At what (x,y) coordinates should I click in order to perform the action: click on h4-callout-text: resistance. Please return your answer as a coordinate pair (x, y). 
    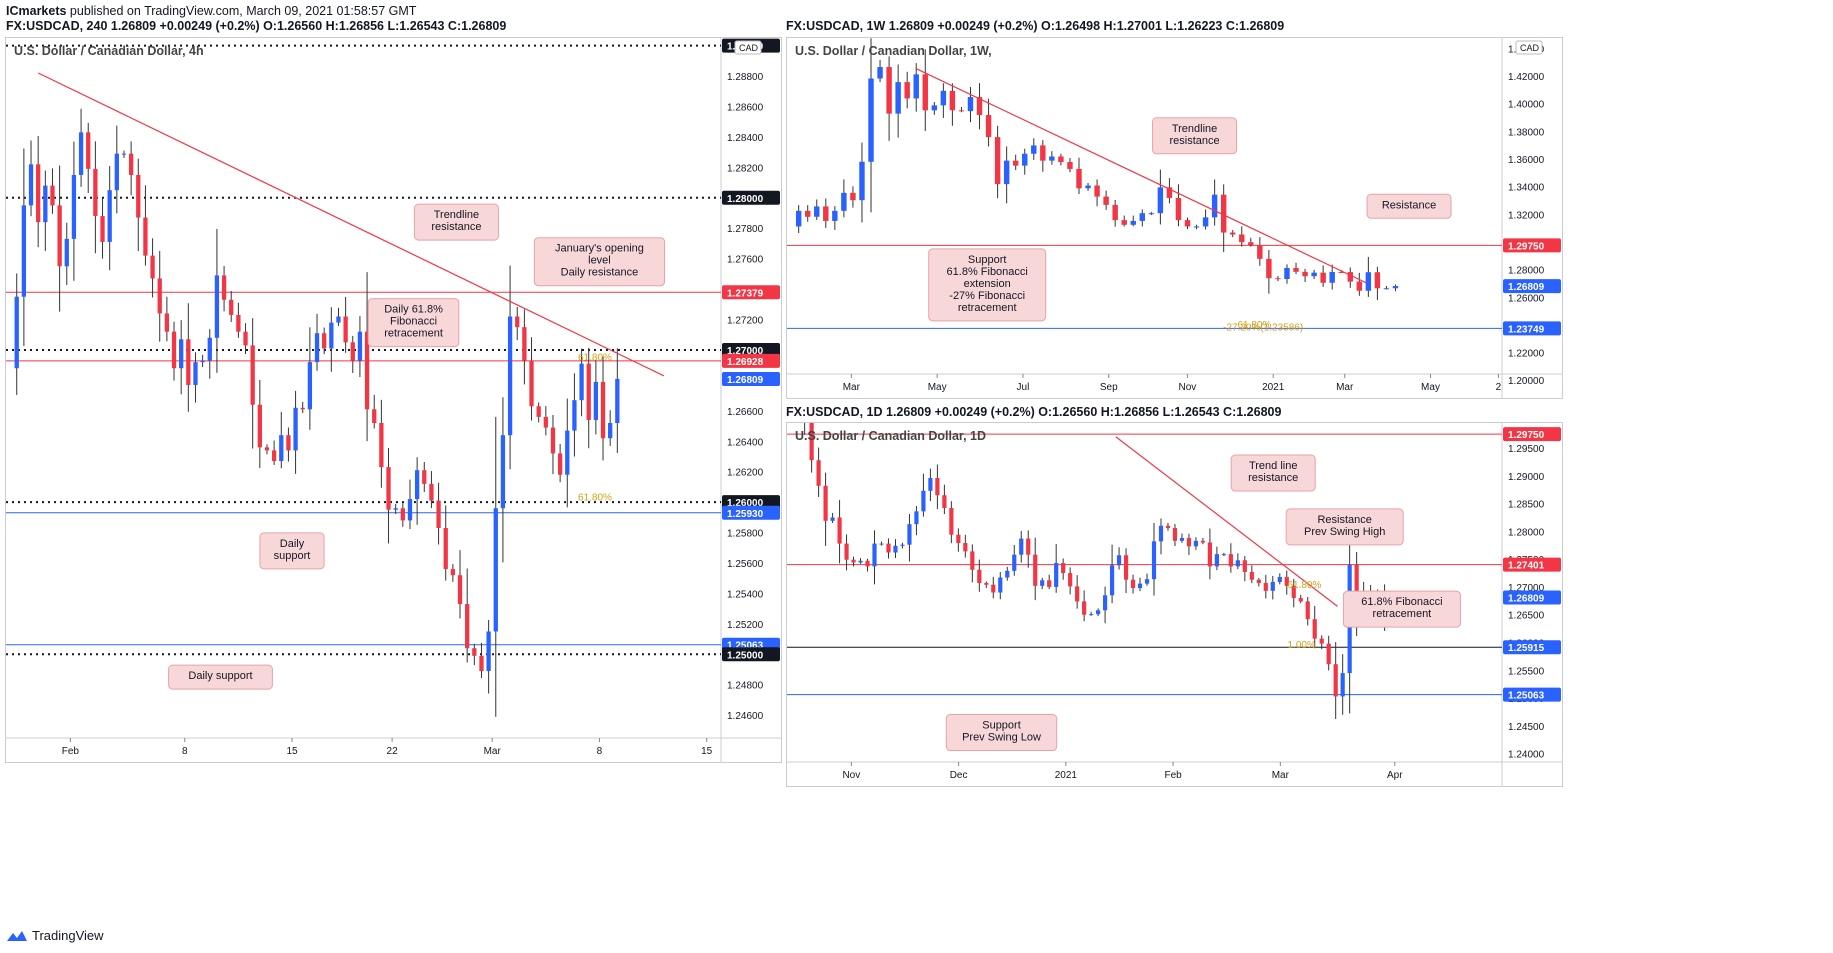
    Looking at the image, I should click on (456, 227).